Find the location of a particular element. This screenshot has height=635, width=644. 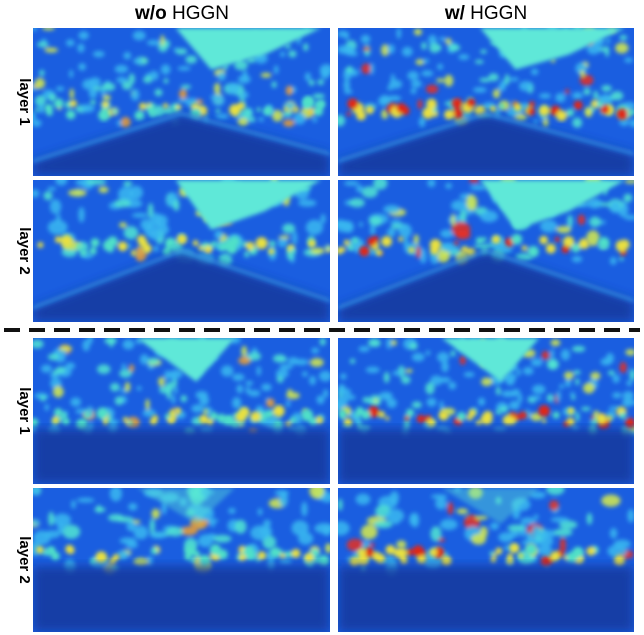

sky is located at coordinates (248, 49).